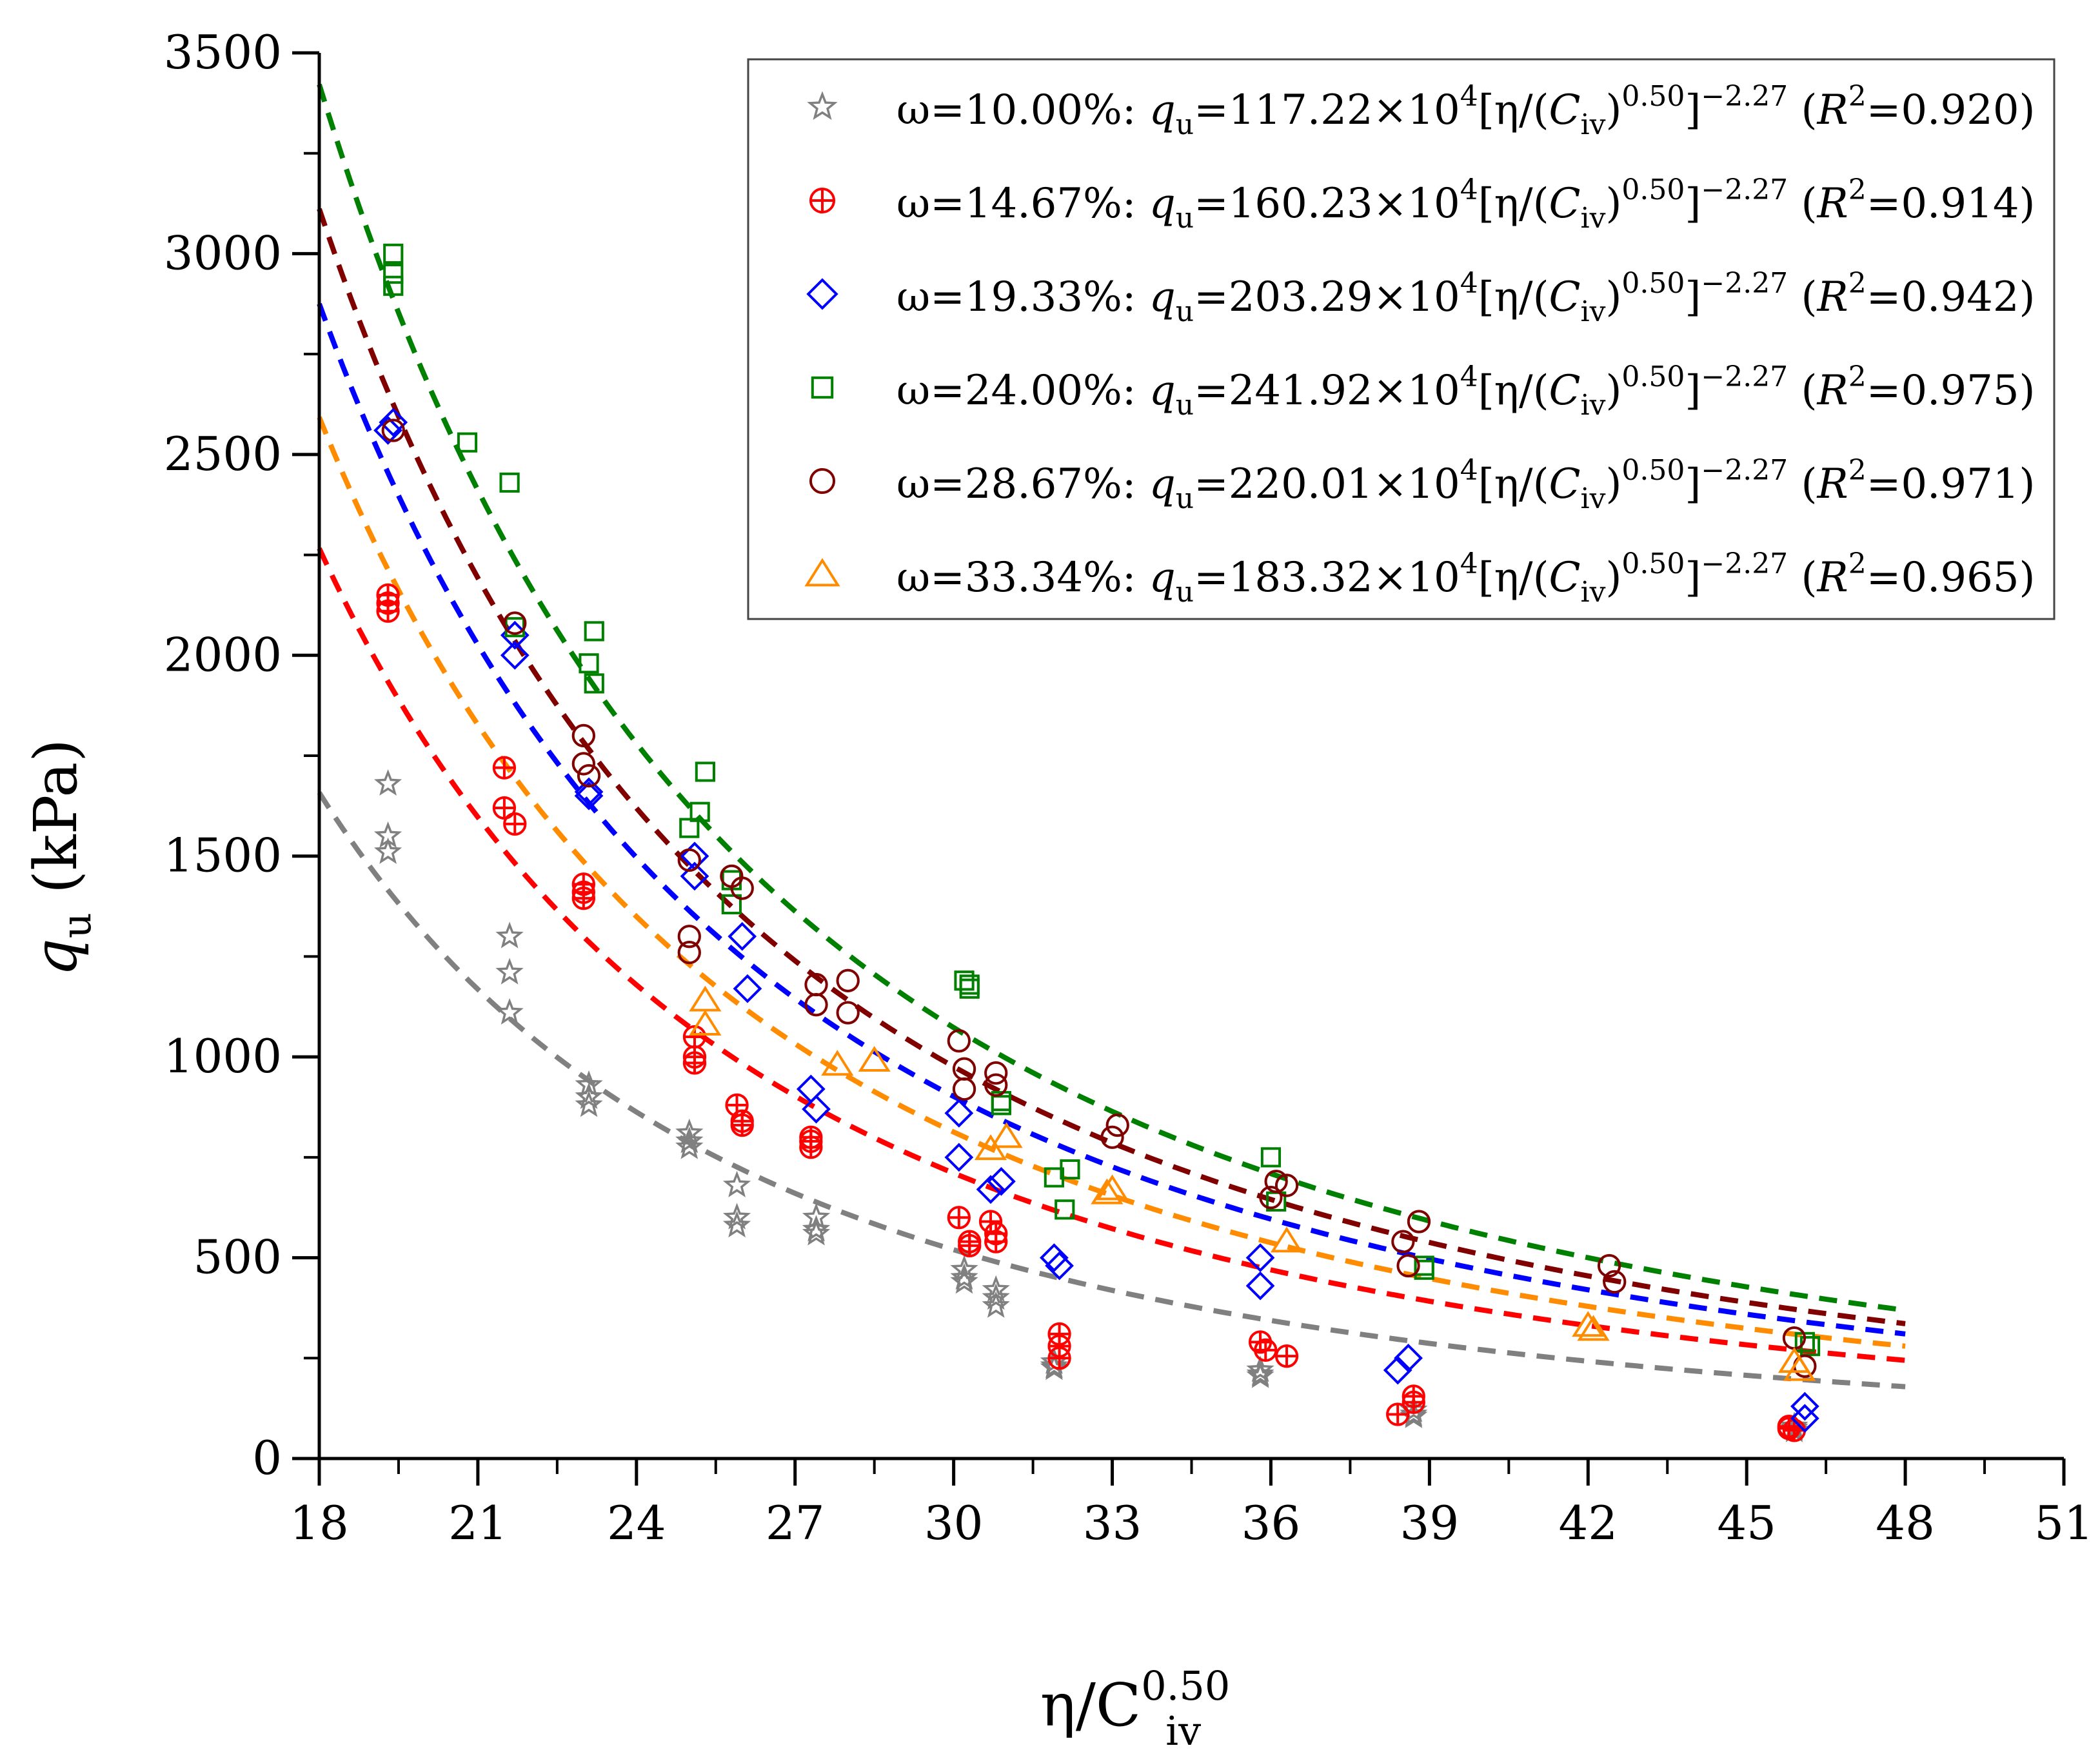 Image resolution: width=2100 pixels, height=1759 pixels. Describe the element at coordinates (319, 1523) in the screenshot. I see `x-tick-label: 18` at that location.